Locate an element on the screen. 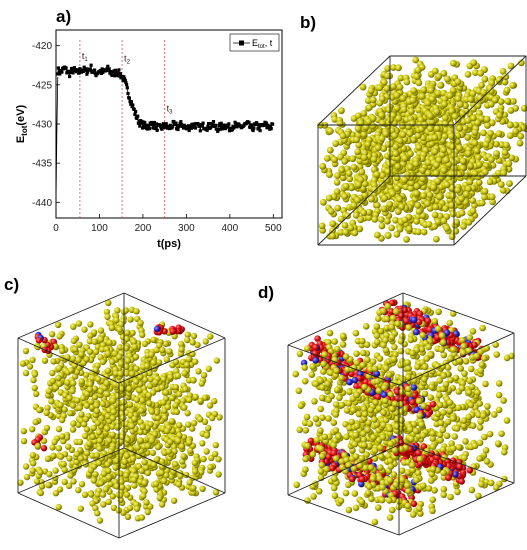 This screenshot has height=550, width=527. legend: Etot, t is located at coordinates (254, 42).